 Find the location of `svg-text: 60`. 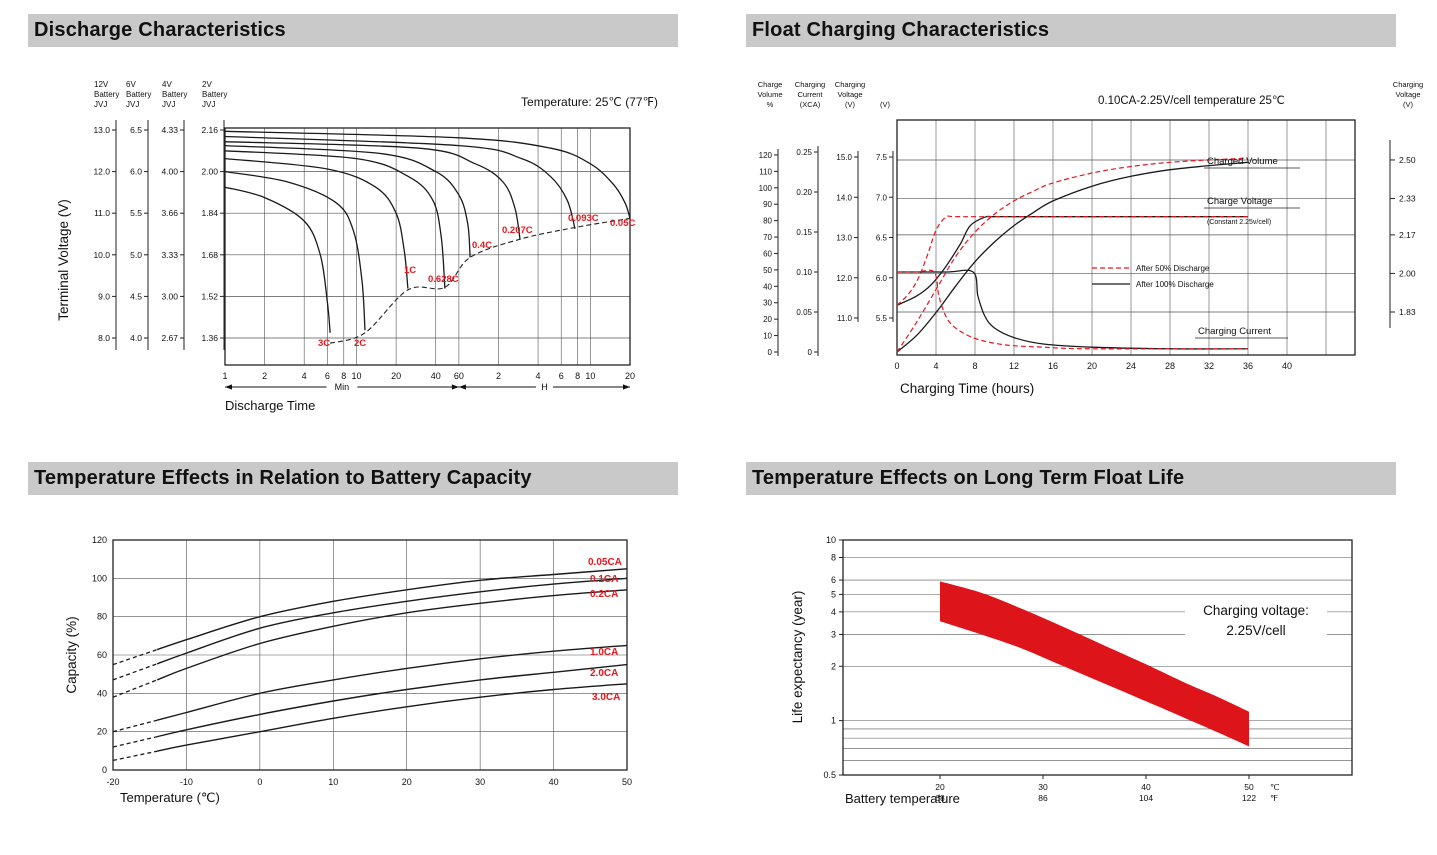

svg-text: 60 is located at coordinates (767, 253).